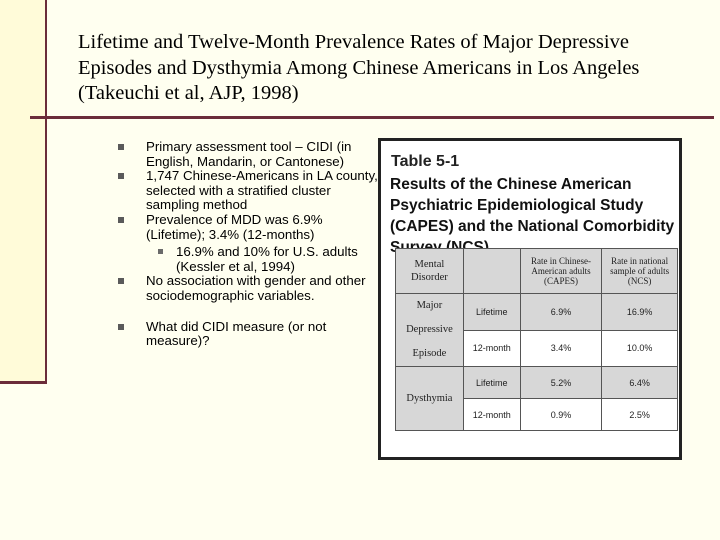 Image resolution: width=720 pixels, height=540 pixels. I want to click on ncs-rate-cell: 6.4%, so click(639, 382).